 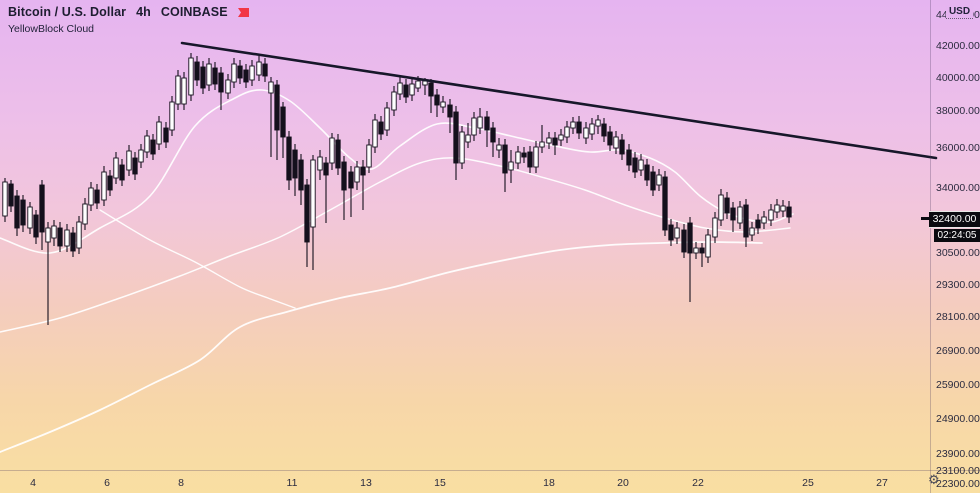 What do you see at coordinates (954, 219) in the screenshot?
I see `last-price-label: 32400.00` at bounding box center [954, 219].